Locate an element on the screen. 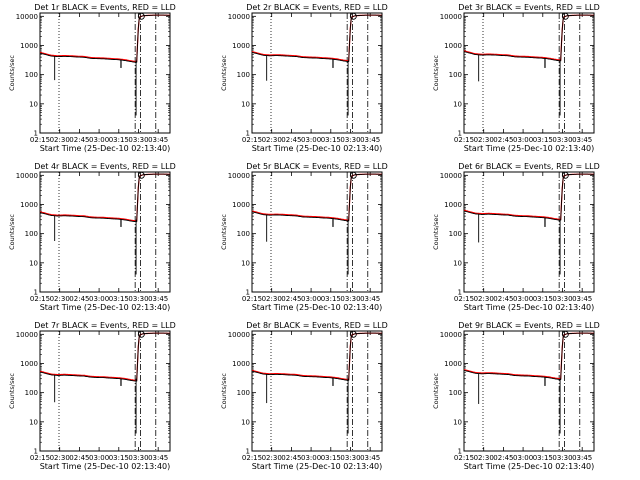 Image resolution: width=640 pixels, height=480 pixels. chart-title: Det 3r BLACK = Events, RED = LLD is located at coordinates (529, 7).